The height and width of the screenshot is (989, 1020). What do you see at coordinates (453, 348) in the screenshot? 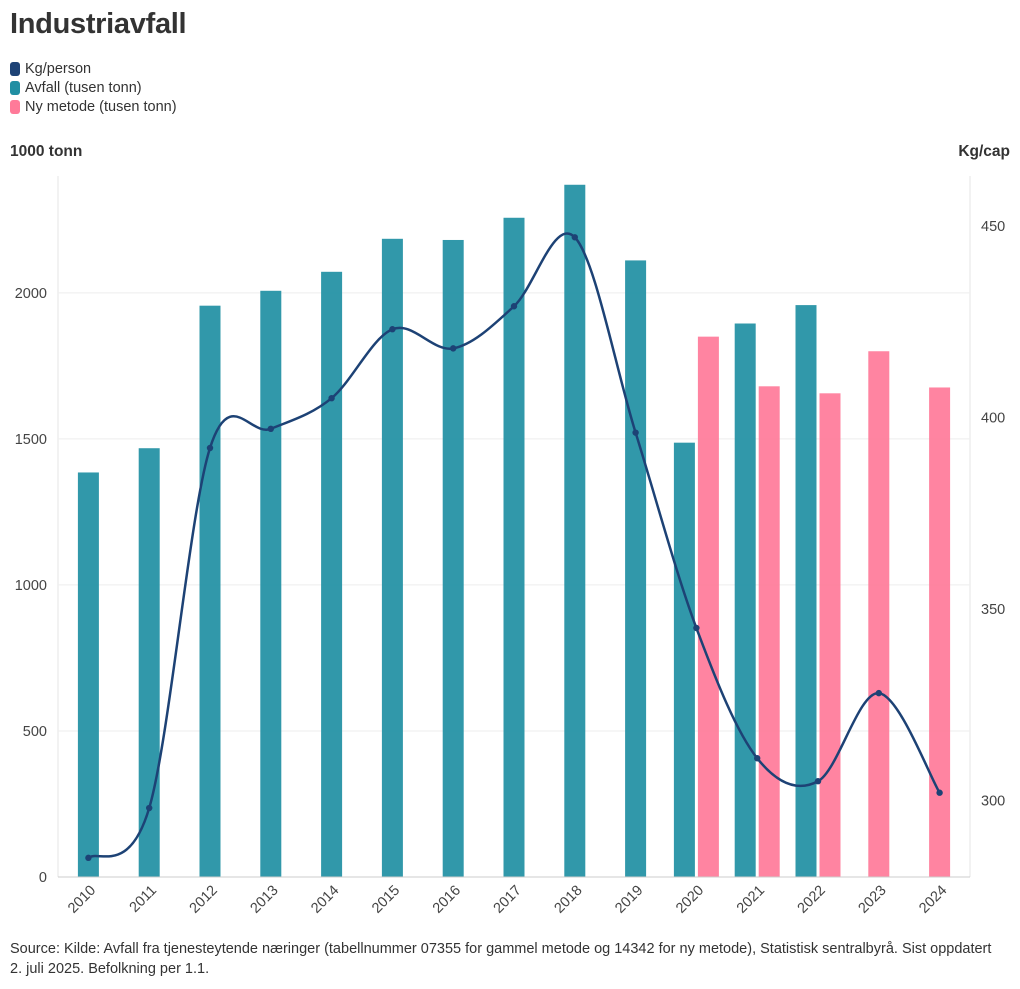
I see `kg-person-point-2016` at bounding box center [453, 348].